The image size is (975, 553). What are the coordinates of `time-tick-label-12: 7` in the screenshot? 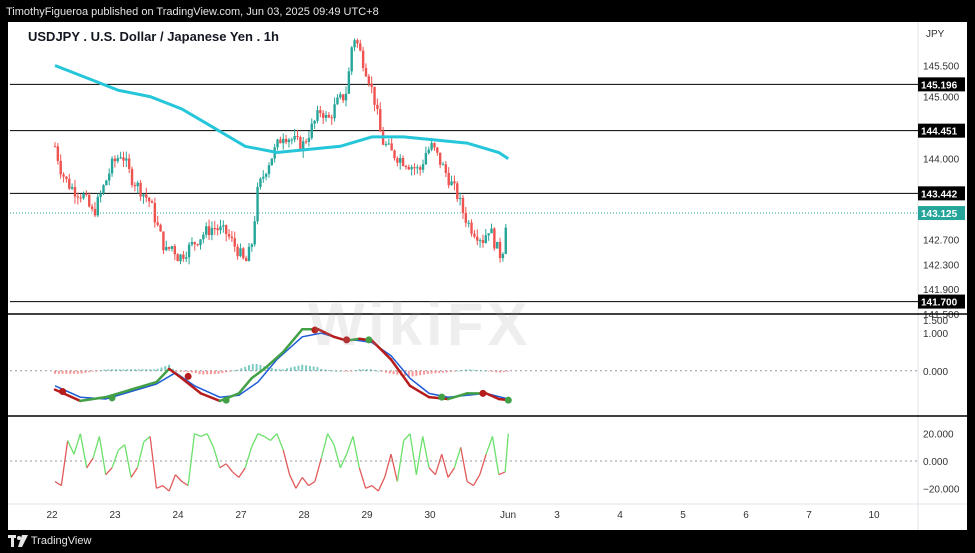 It's located at (809, 515).